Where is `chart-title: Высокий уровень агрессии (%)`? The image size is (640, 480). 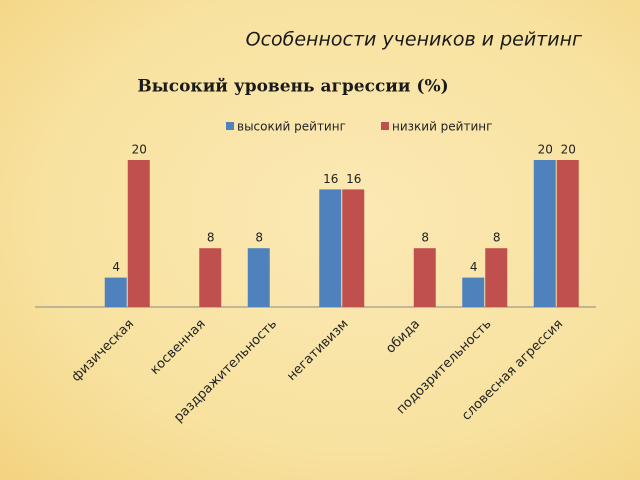 chart-title: Высокий уровень агрессии (%) is located at coordinates (292, 87).